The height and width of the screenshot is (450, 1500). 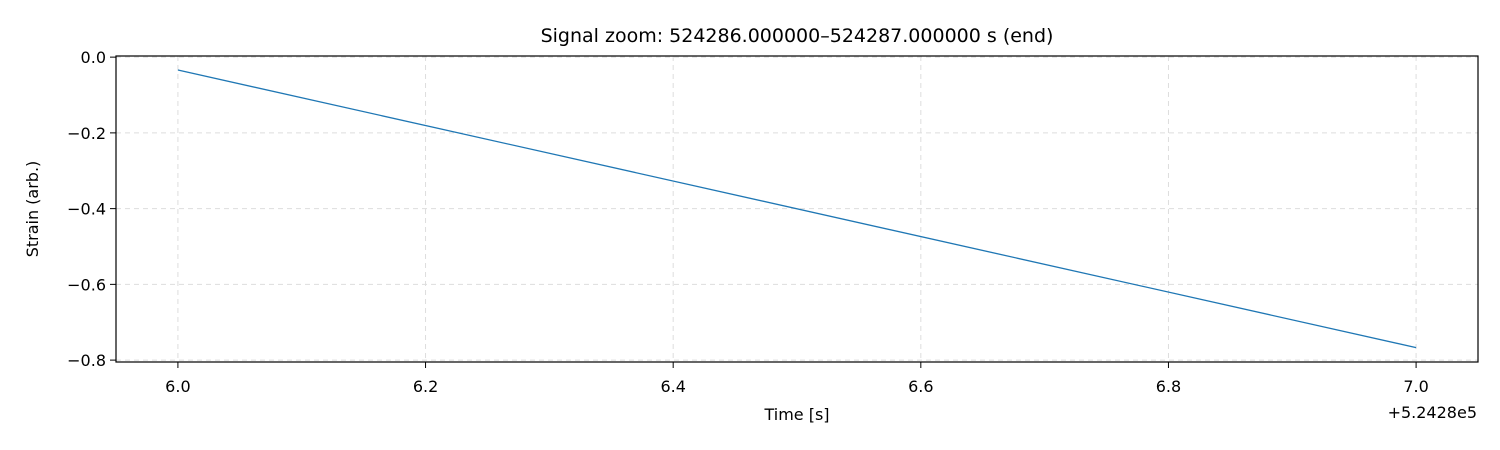 What do you see at coordinates (672, 386) in the screenshot?
I see `x-tick-label: 6.4` at bounding box center [672, 386].